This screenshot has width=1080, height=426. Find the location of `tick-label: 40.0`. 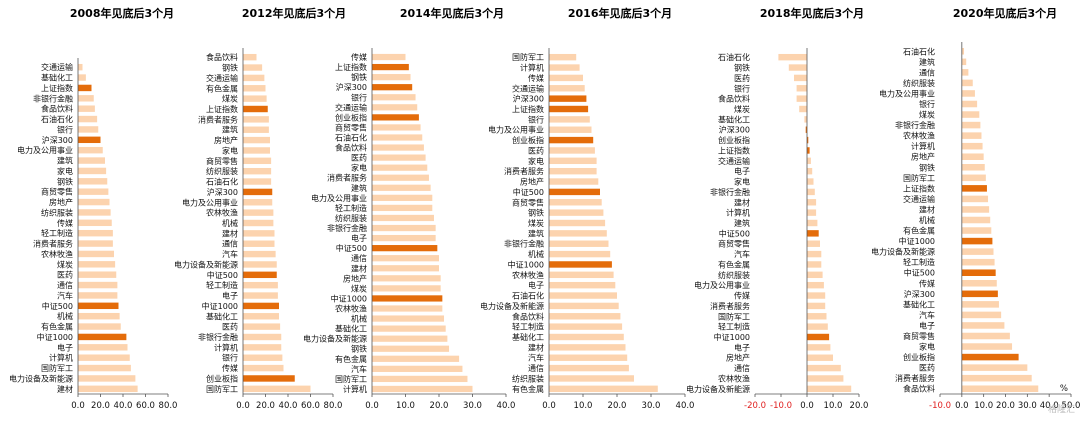

tick-label: 40.0 is located at coordinates (123, 406).